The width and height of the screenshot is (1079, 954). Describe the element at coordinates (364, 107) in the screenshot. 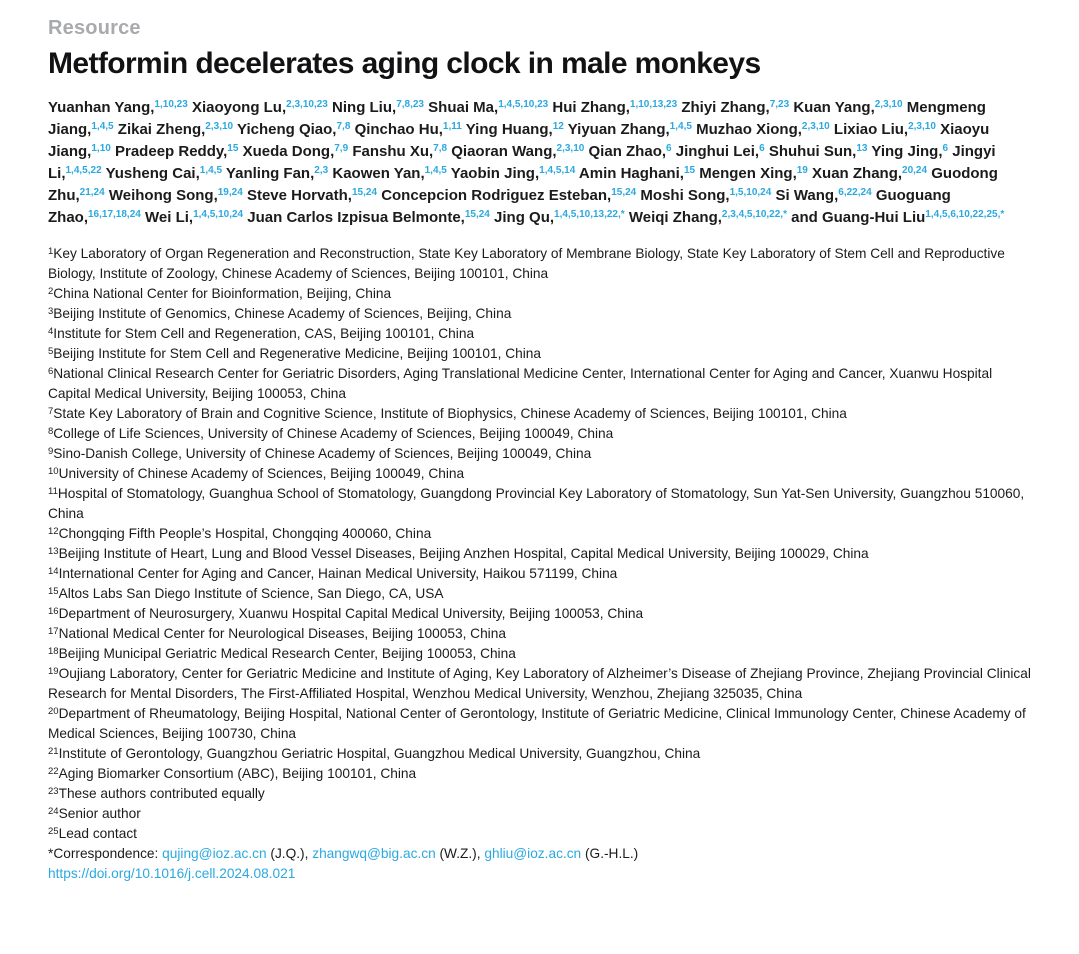

I see `author-name: Ning Liu,` at that location.